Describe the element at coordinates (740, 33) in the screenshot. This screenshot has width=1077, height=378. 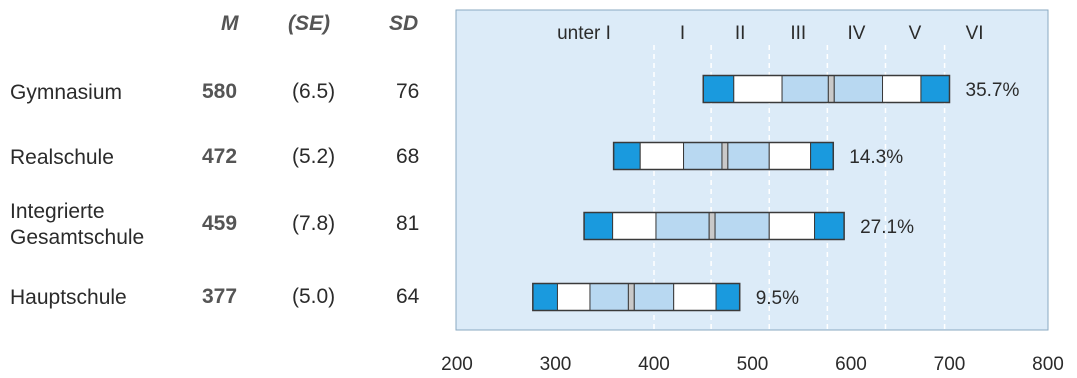
I see `level-label-2: II` at that location.